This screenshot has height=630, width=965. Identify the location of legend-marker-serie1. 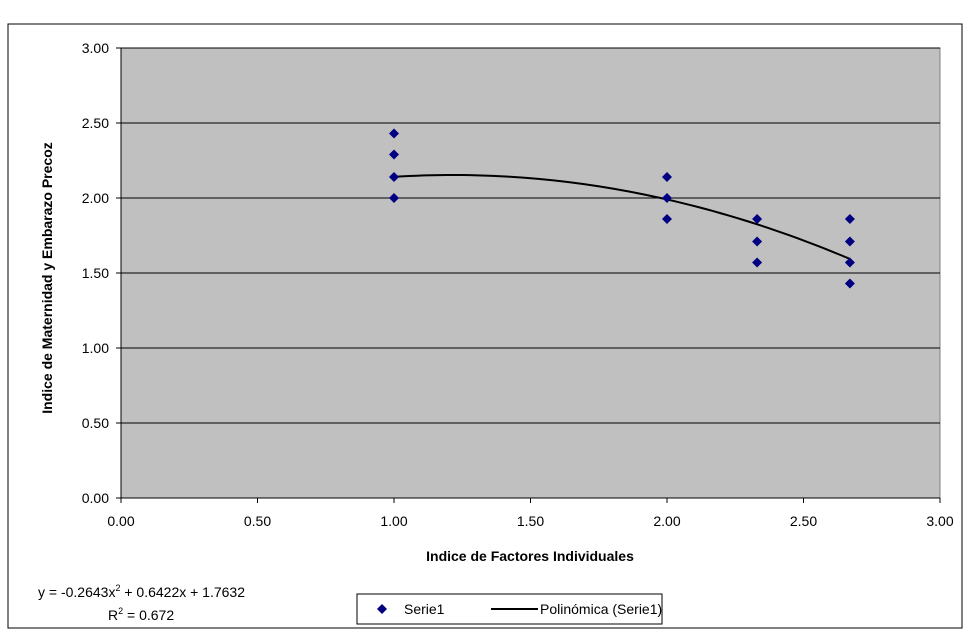
(382, 609).